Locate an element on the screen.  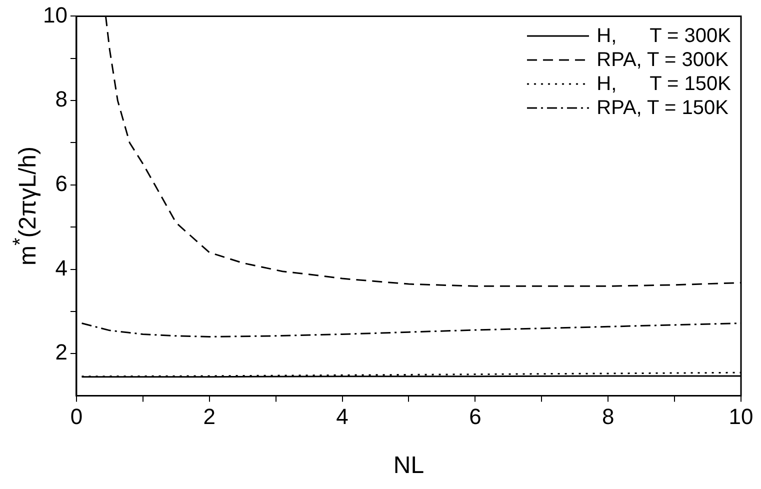
x-tick-label: 2 is located at coordinates (209, 417).